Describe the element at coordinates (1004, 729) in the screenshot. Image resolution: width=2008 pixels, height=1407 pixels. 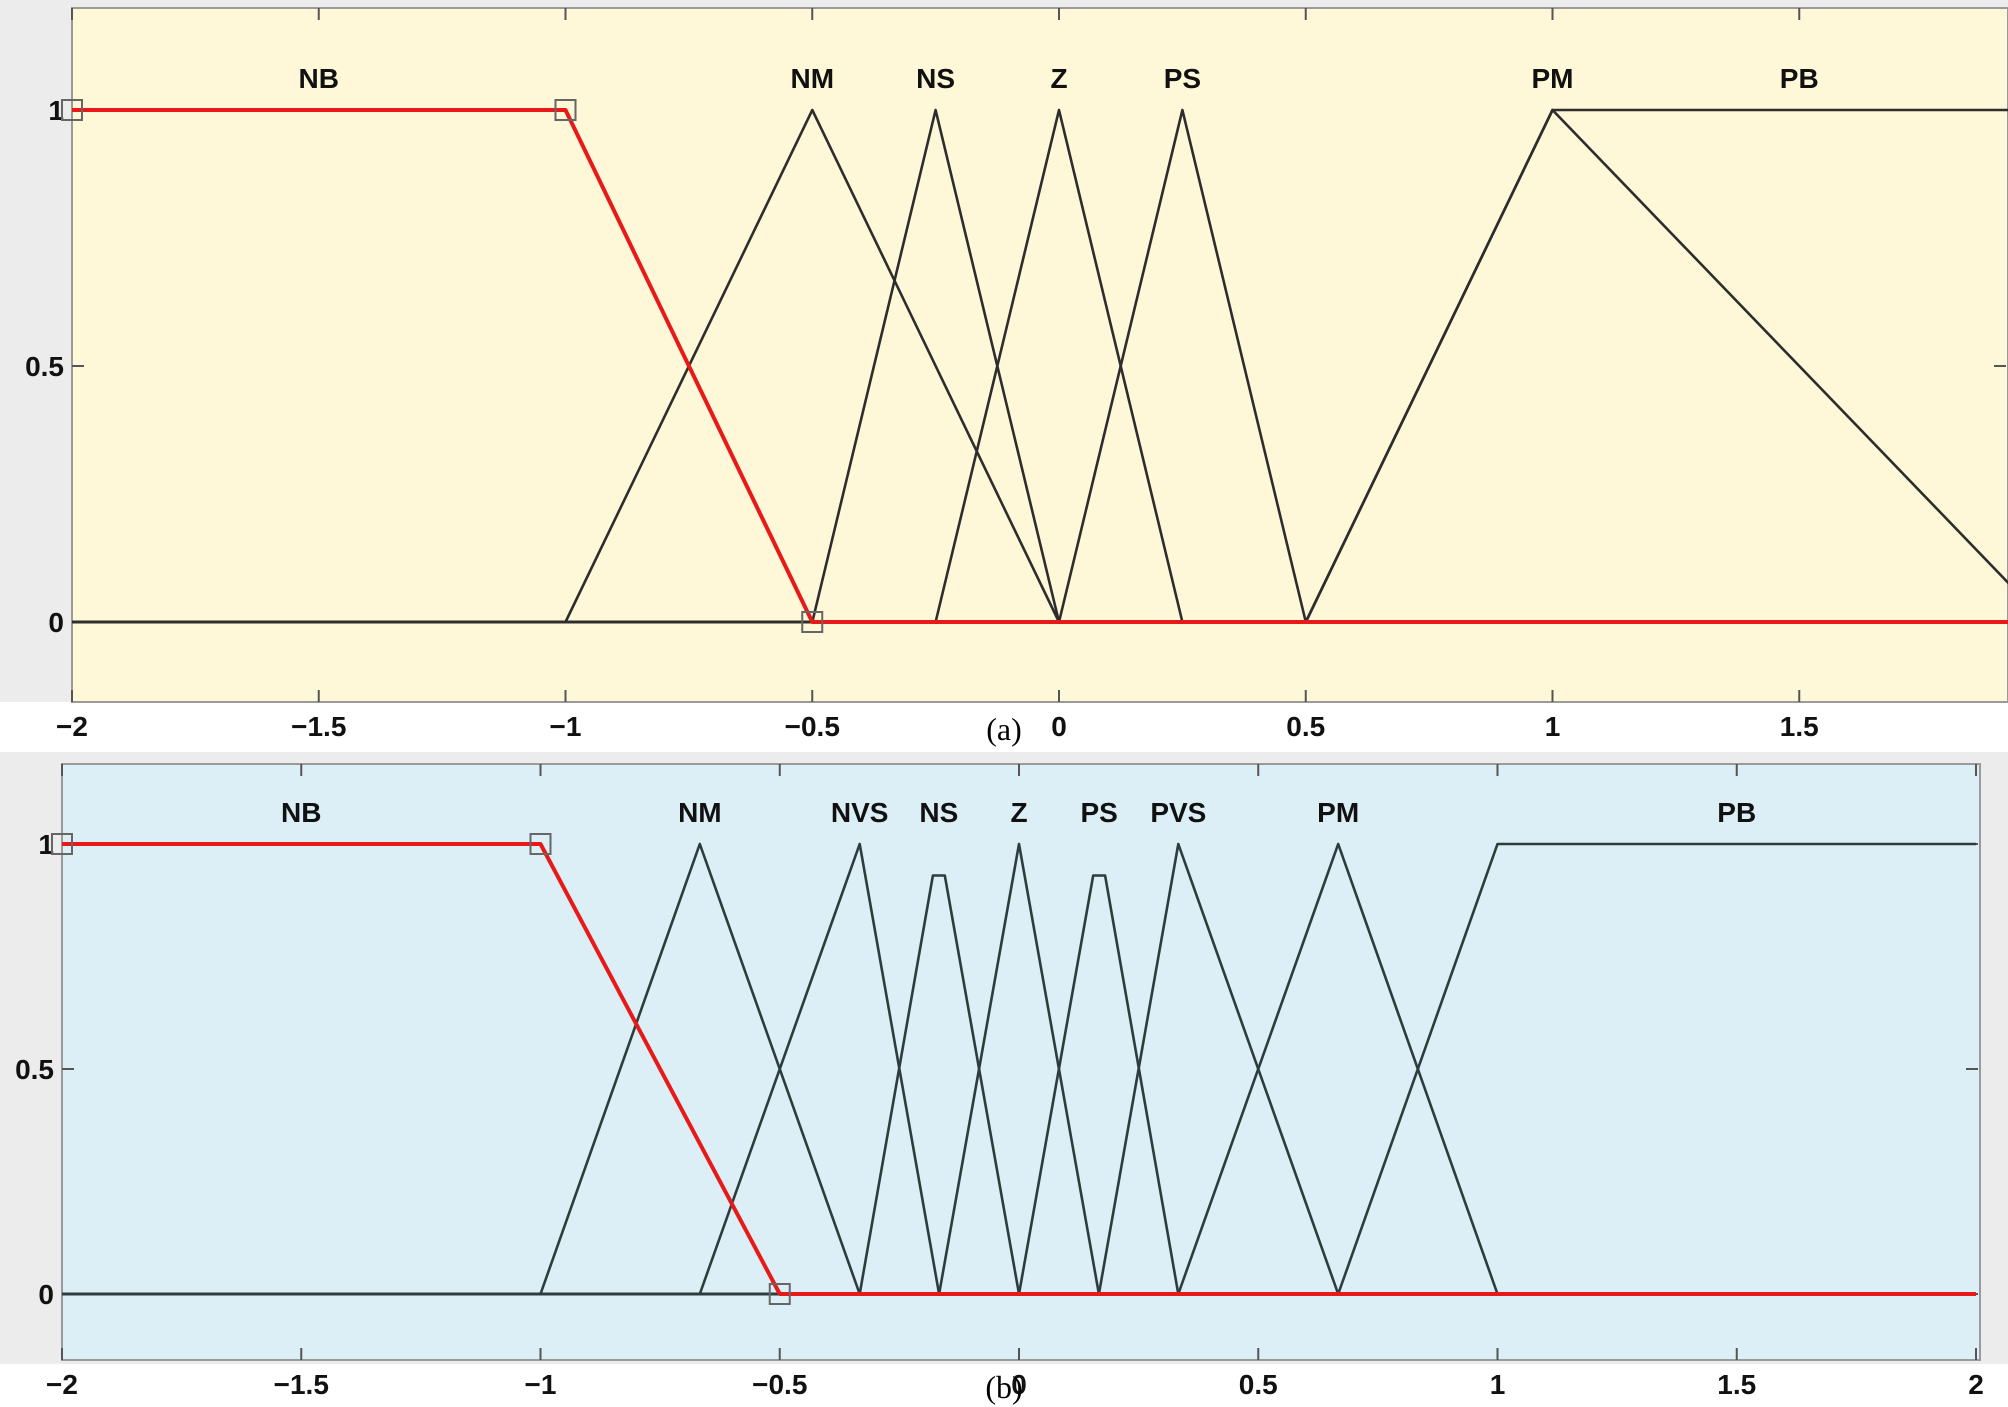
I see `caption-a: (a)` at that location.